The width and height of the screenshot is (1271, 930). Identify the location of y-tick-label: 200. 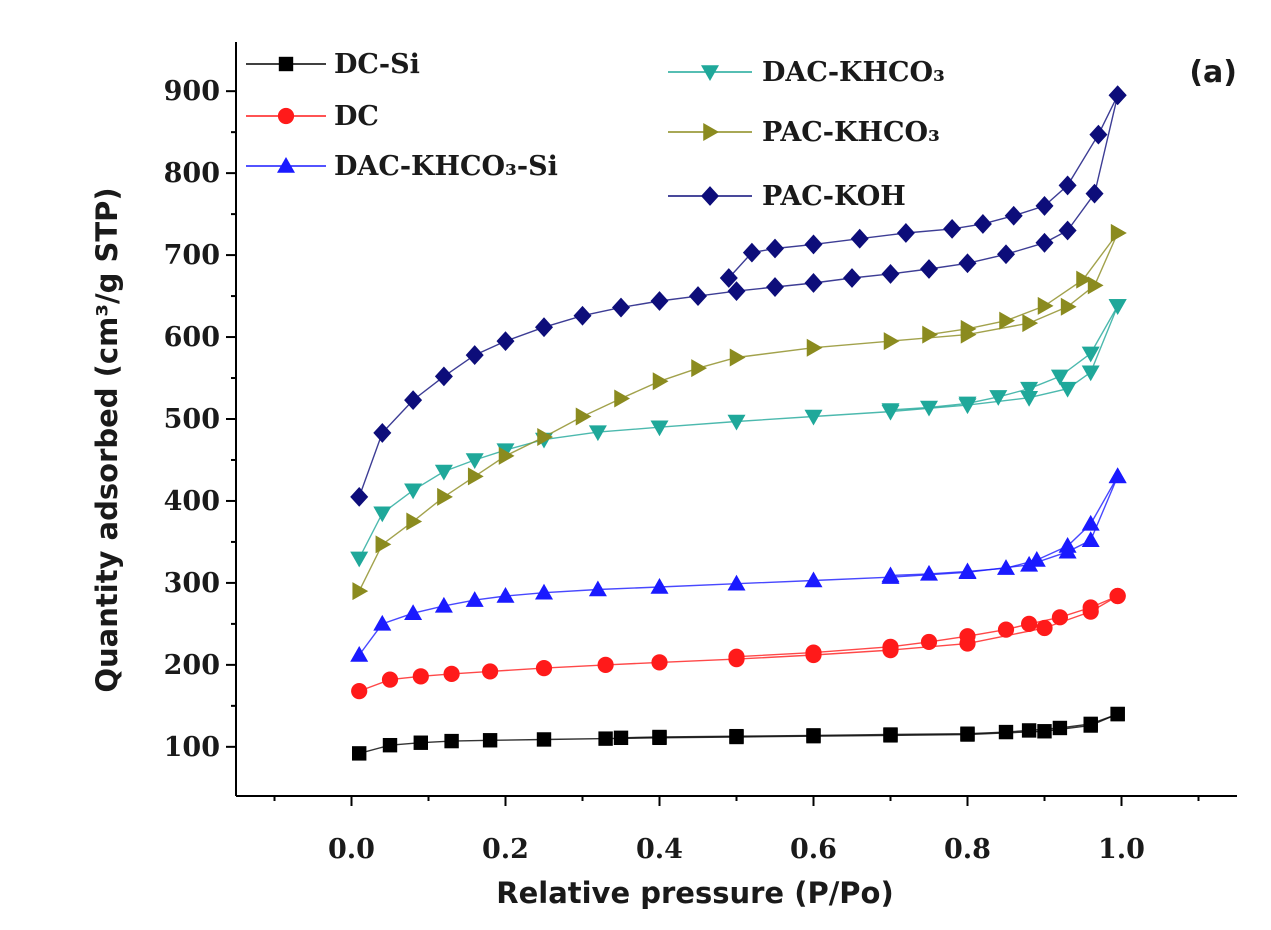
(192, 665).